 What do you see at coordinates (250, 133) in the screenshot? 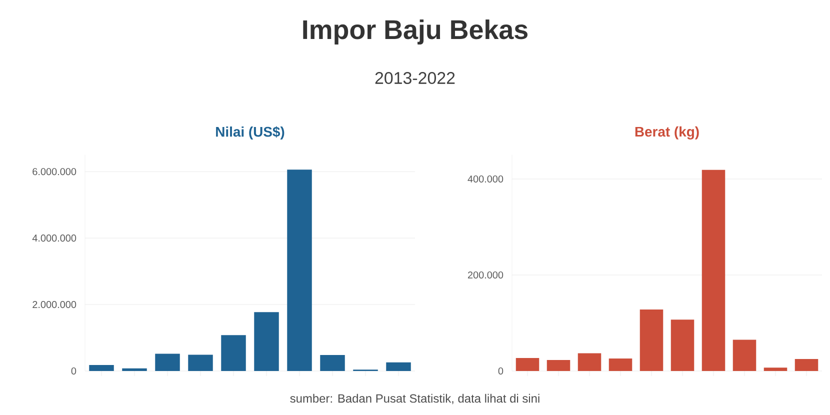
I see `chart-title: Nilai (US$)` at bounding box center [250, 133].